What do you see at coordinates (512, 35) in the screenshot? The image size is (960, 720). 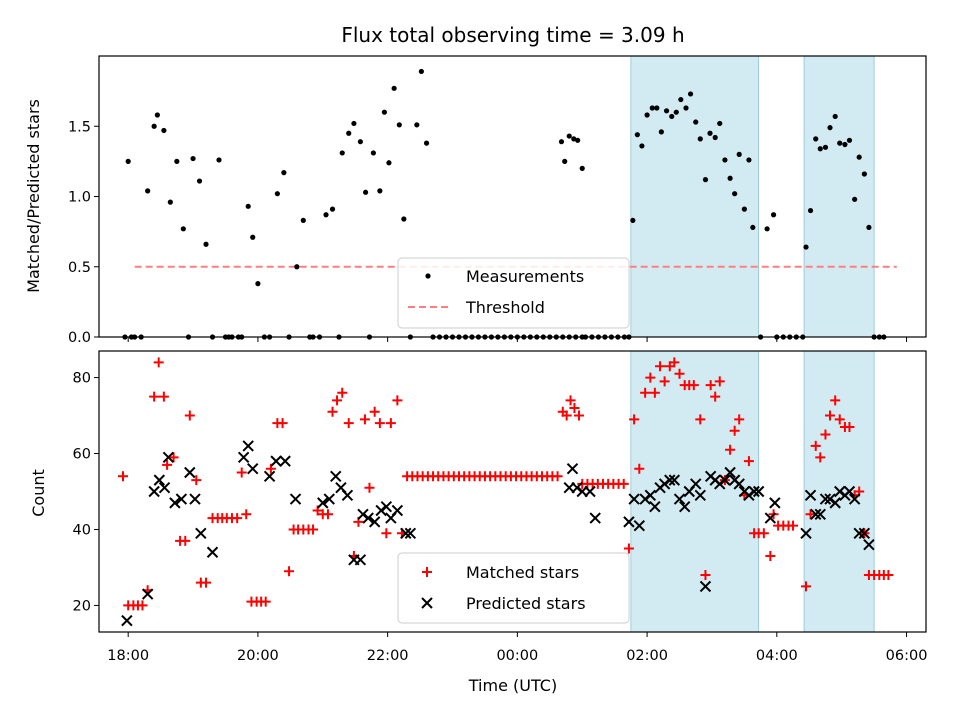 I see `chart-title: Flux total observing time = 3.09 h` at bounding box center [512, 35].